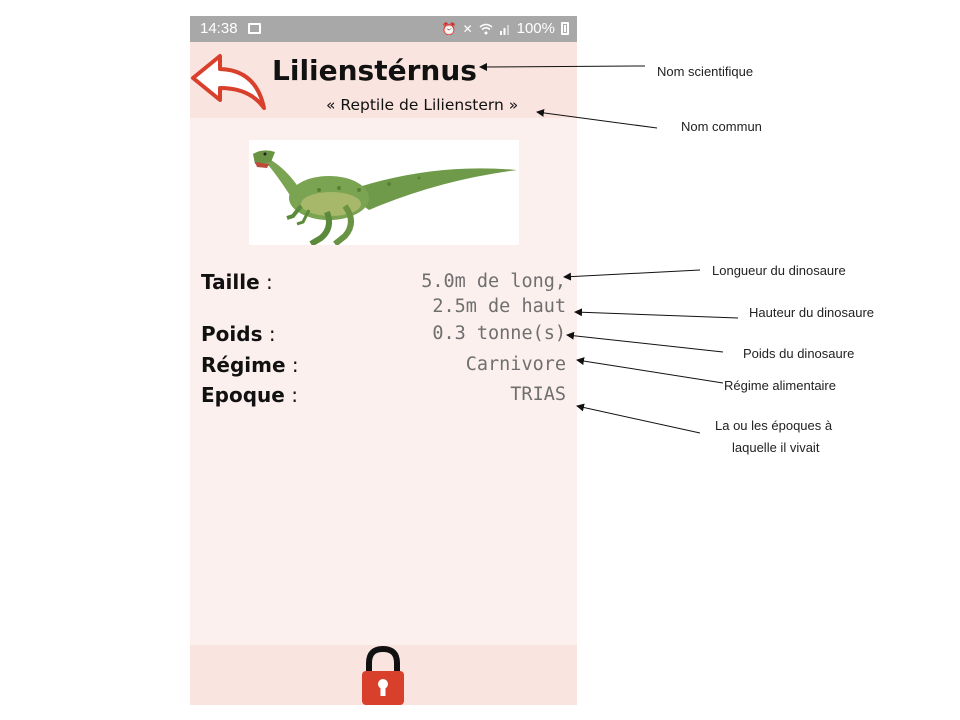 This screenshot has height=720, width=960. I want to click on era-label: Epoque :, so click(249, 395).